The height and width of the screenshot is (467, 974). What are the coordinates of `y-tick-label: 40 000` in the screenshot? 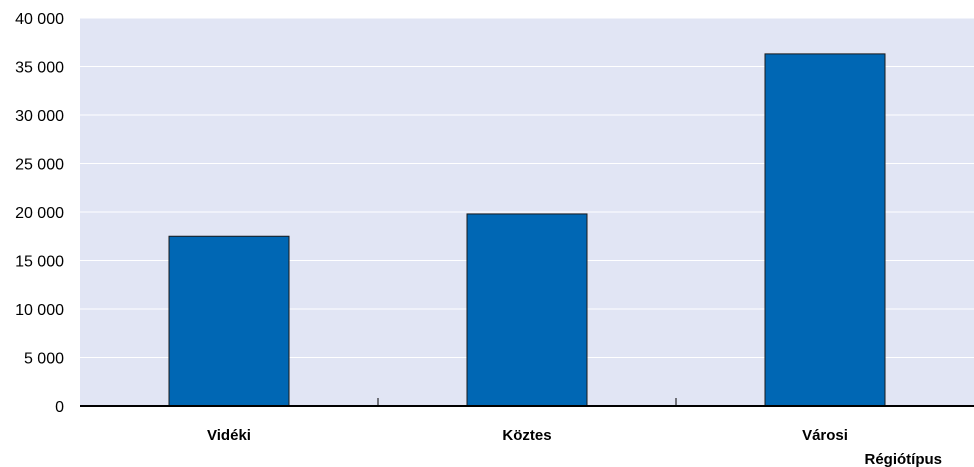 It's located at (39, 19).